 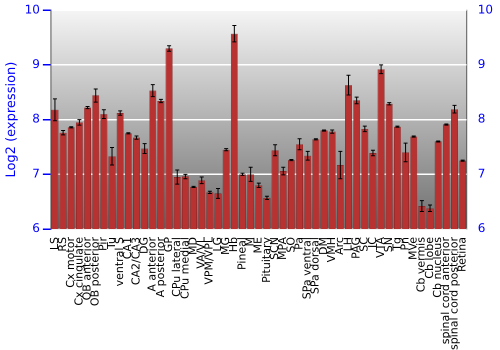 I want to click on y-tick-label: 7, so click(x=36, y=173).